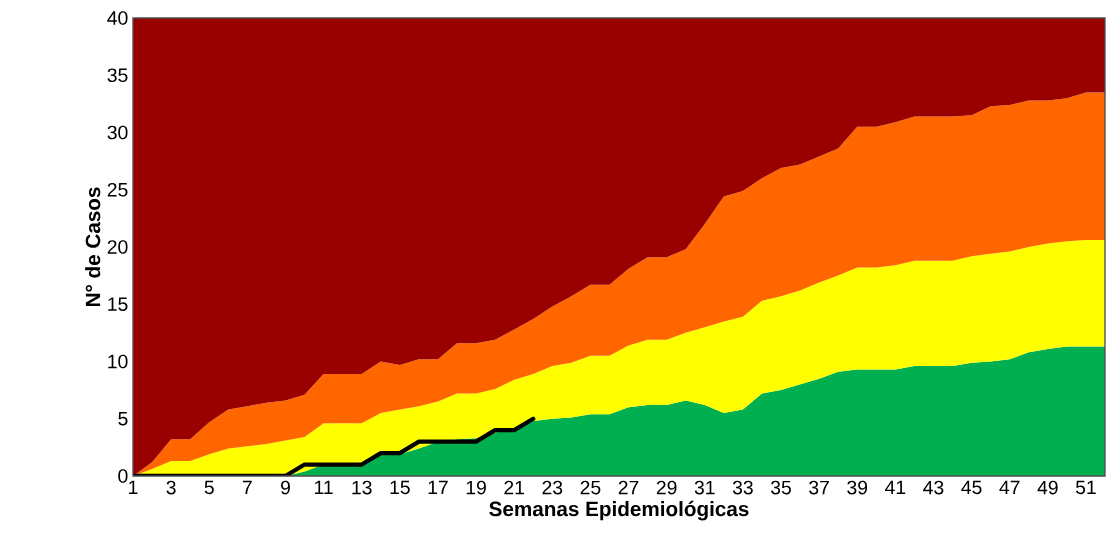 This screenshot has width=1111, height=556. I want to click on x-tick-label: 49, so click(1047, 487).